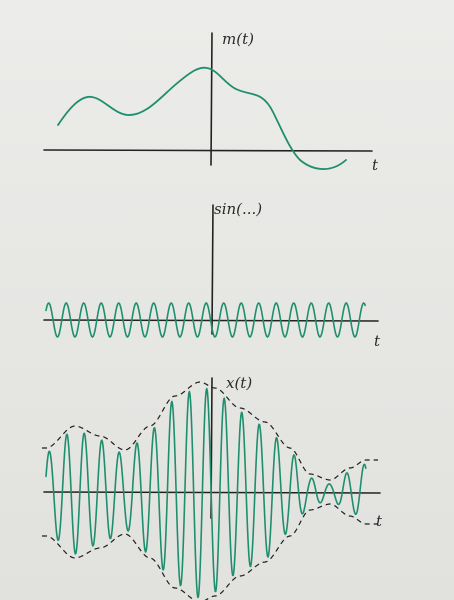 Image resolution: width=454 pixels, height=600 pixels. What do you see at coordinates (377, 341) in the screenshot?
I see `carrier-x-label: t` at bounding box center [377, 341].